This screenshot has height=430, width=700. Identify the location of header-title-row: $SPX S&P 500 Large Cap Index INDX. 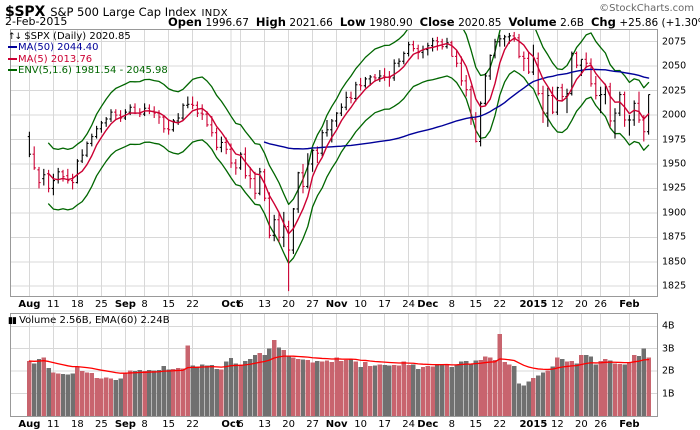
(116, 10).